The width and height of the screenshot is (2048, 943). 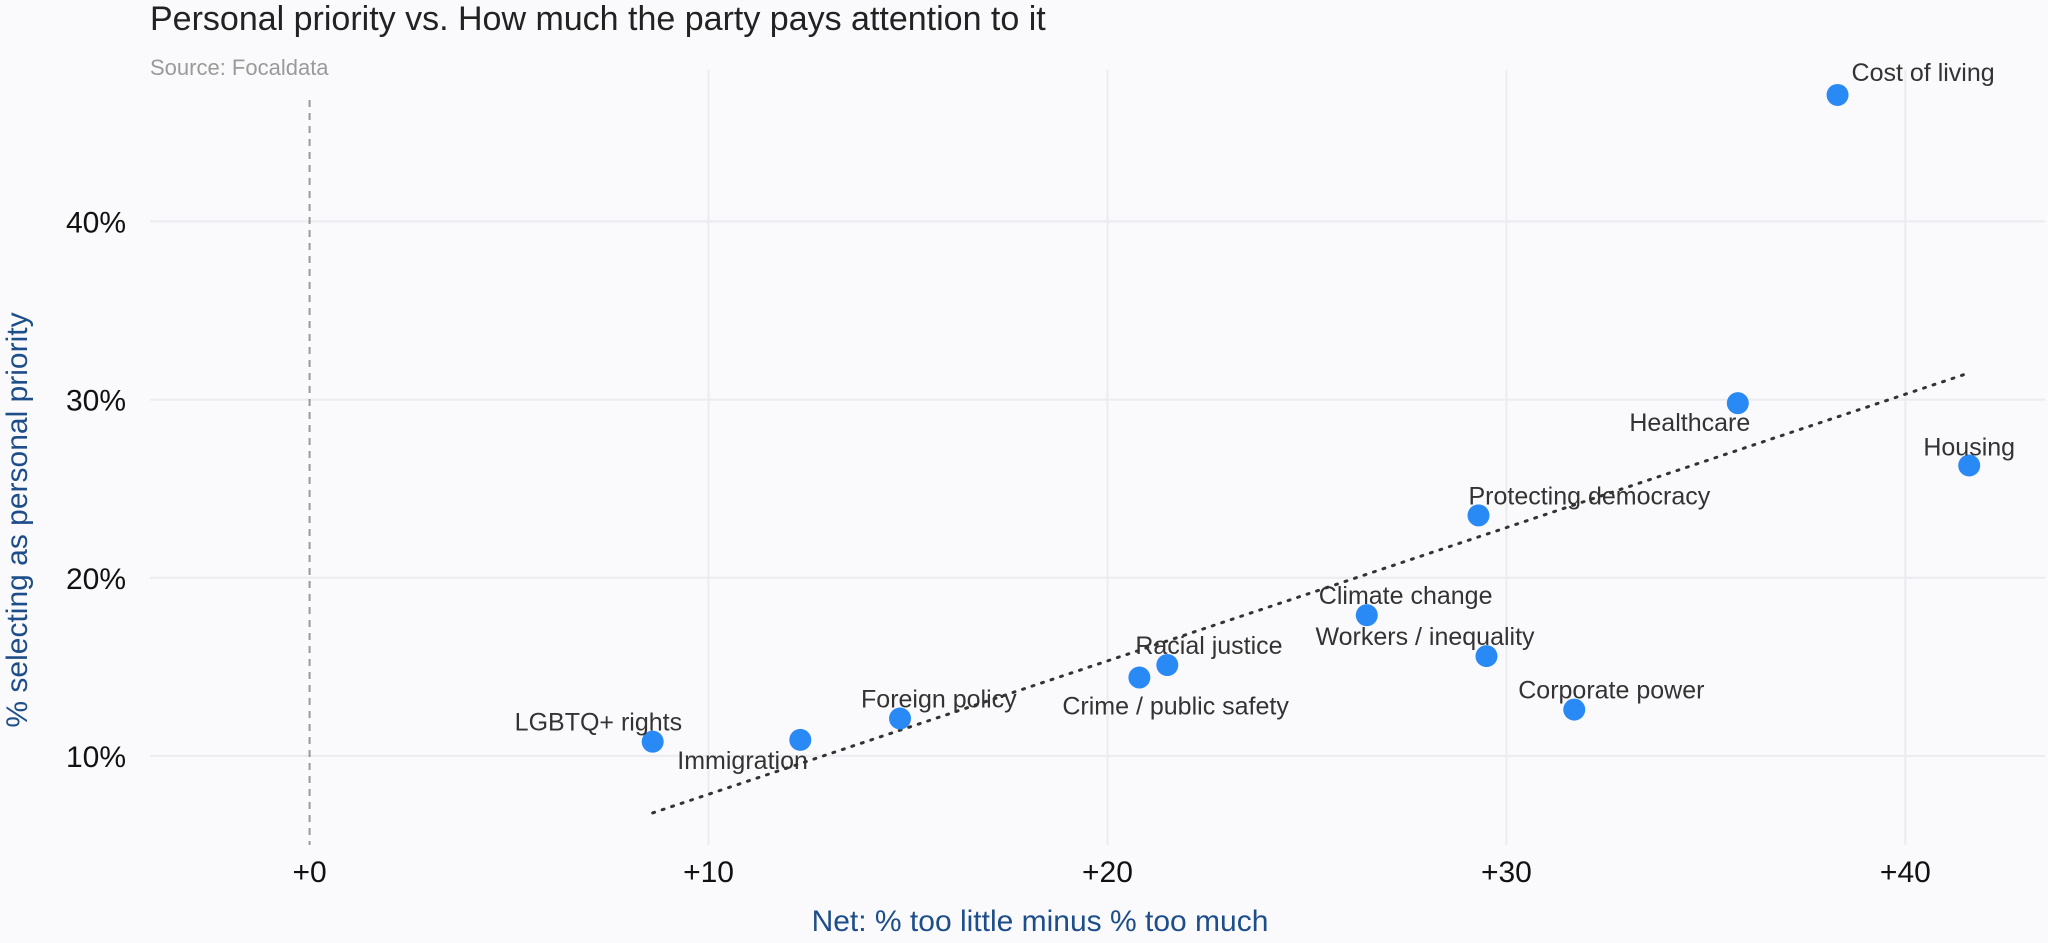 I want to click on y-tick-label: 20%, so click(x=96, y=579).